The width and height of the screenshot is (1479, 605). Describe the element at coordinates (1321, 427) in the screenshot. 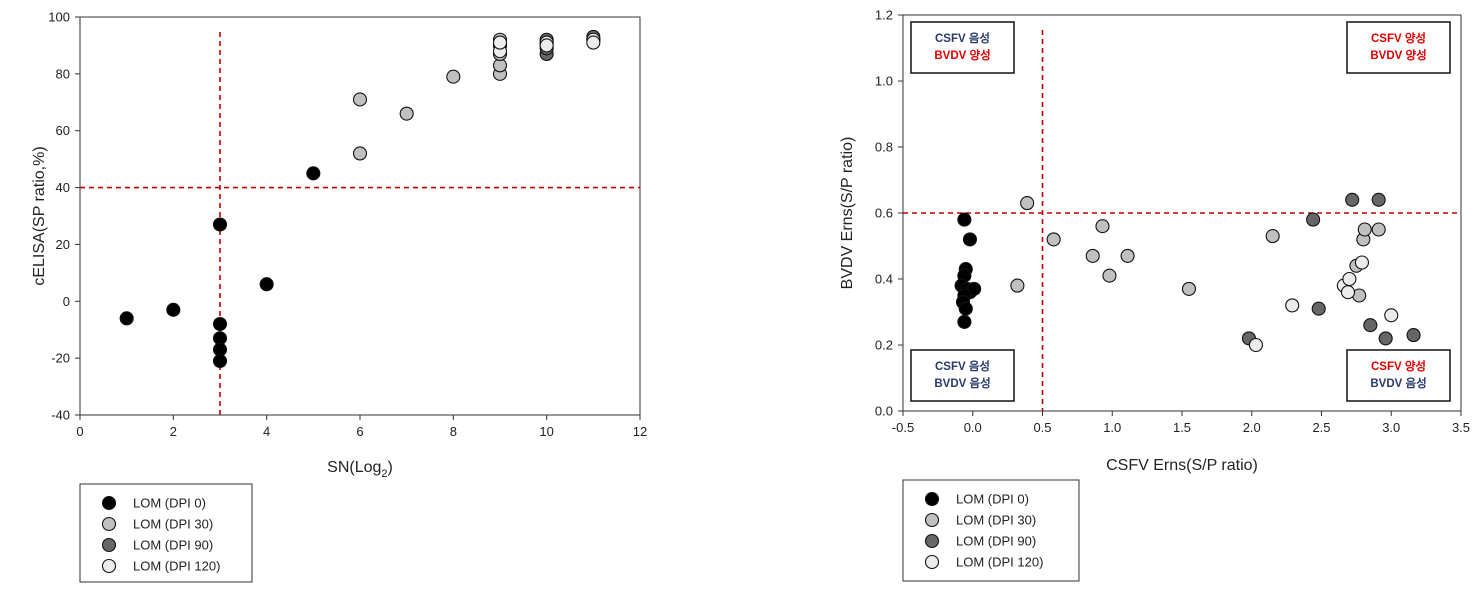

I see `x-tick-label: 2.5` at that location.